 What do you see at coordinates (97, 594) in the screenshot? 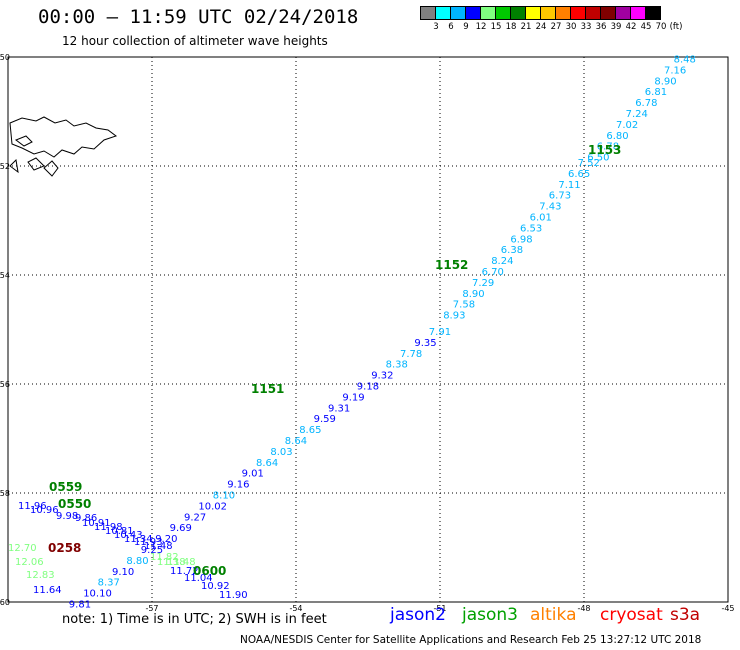
I see `wave-height-label: 10.10` at bounding box center [97, 594].